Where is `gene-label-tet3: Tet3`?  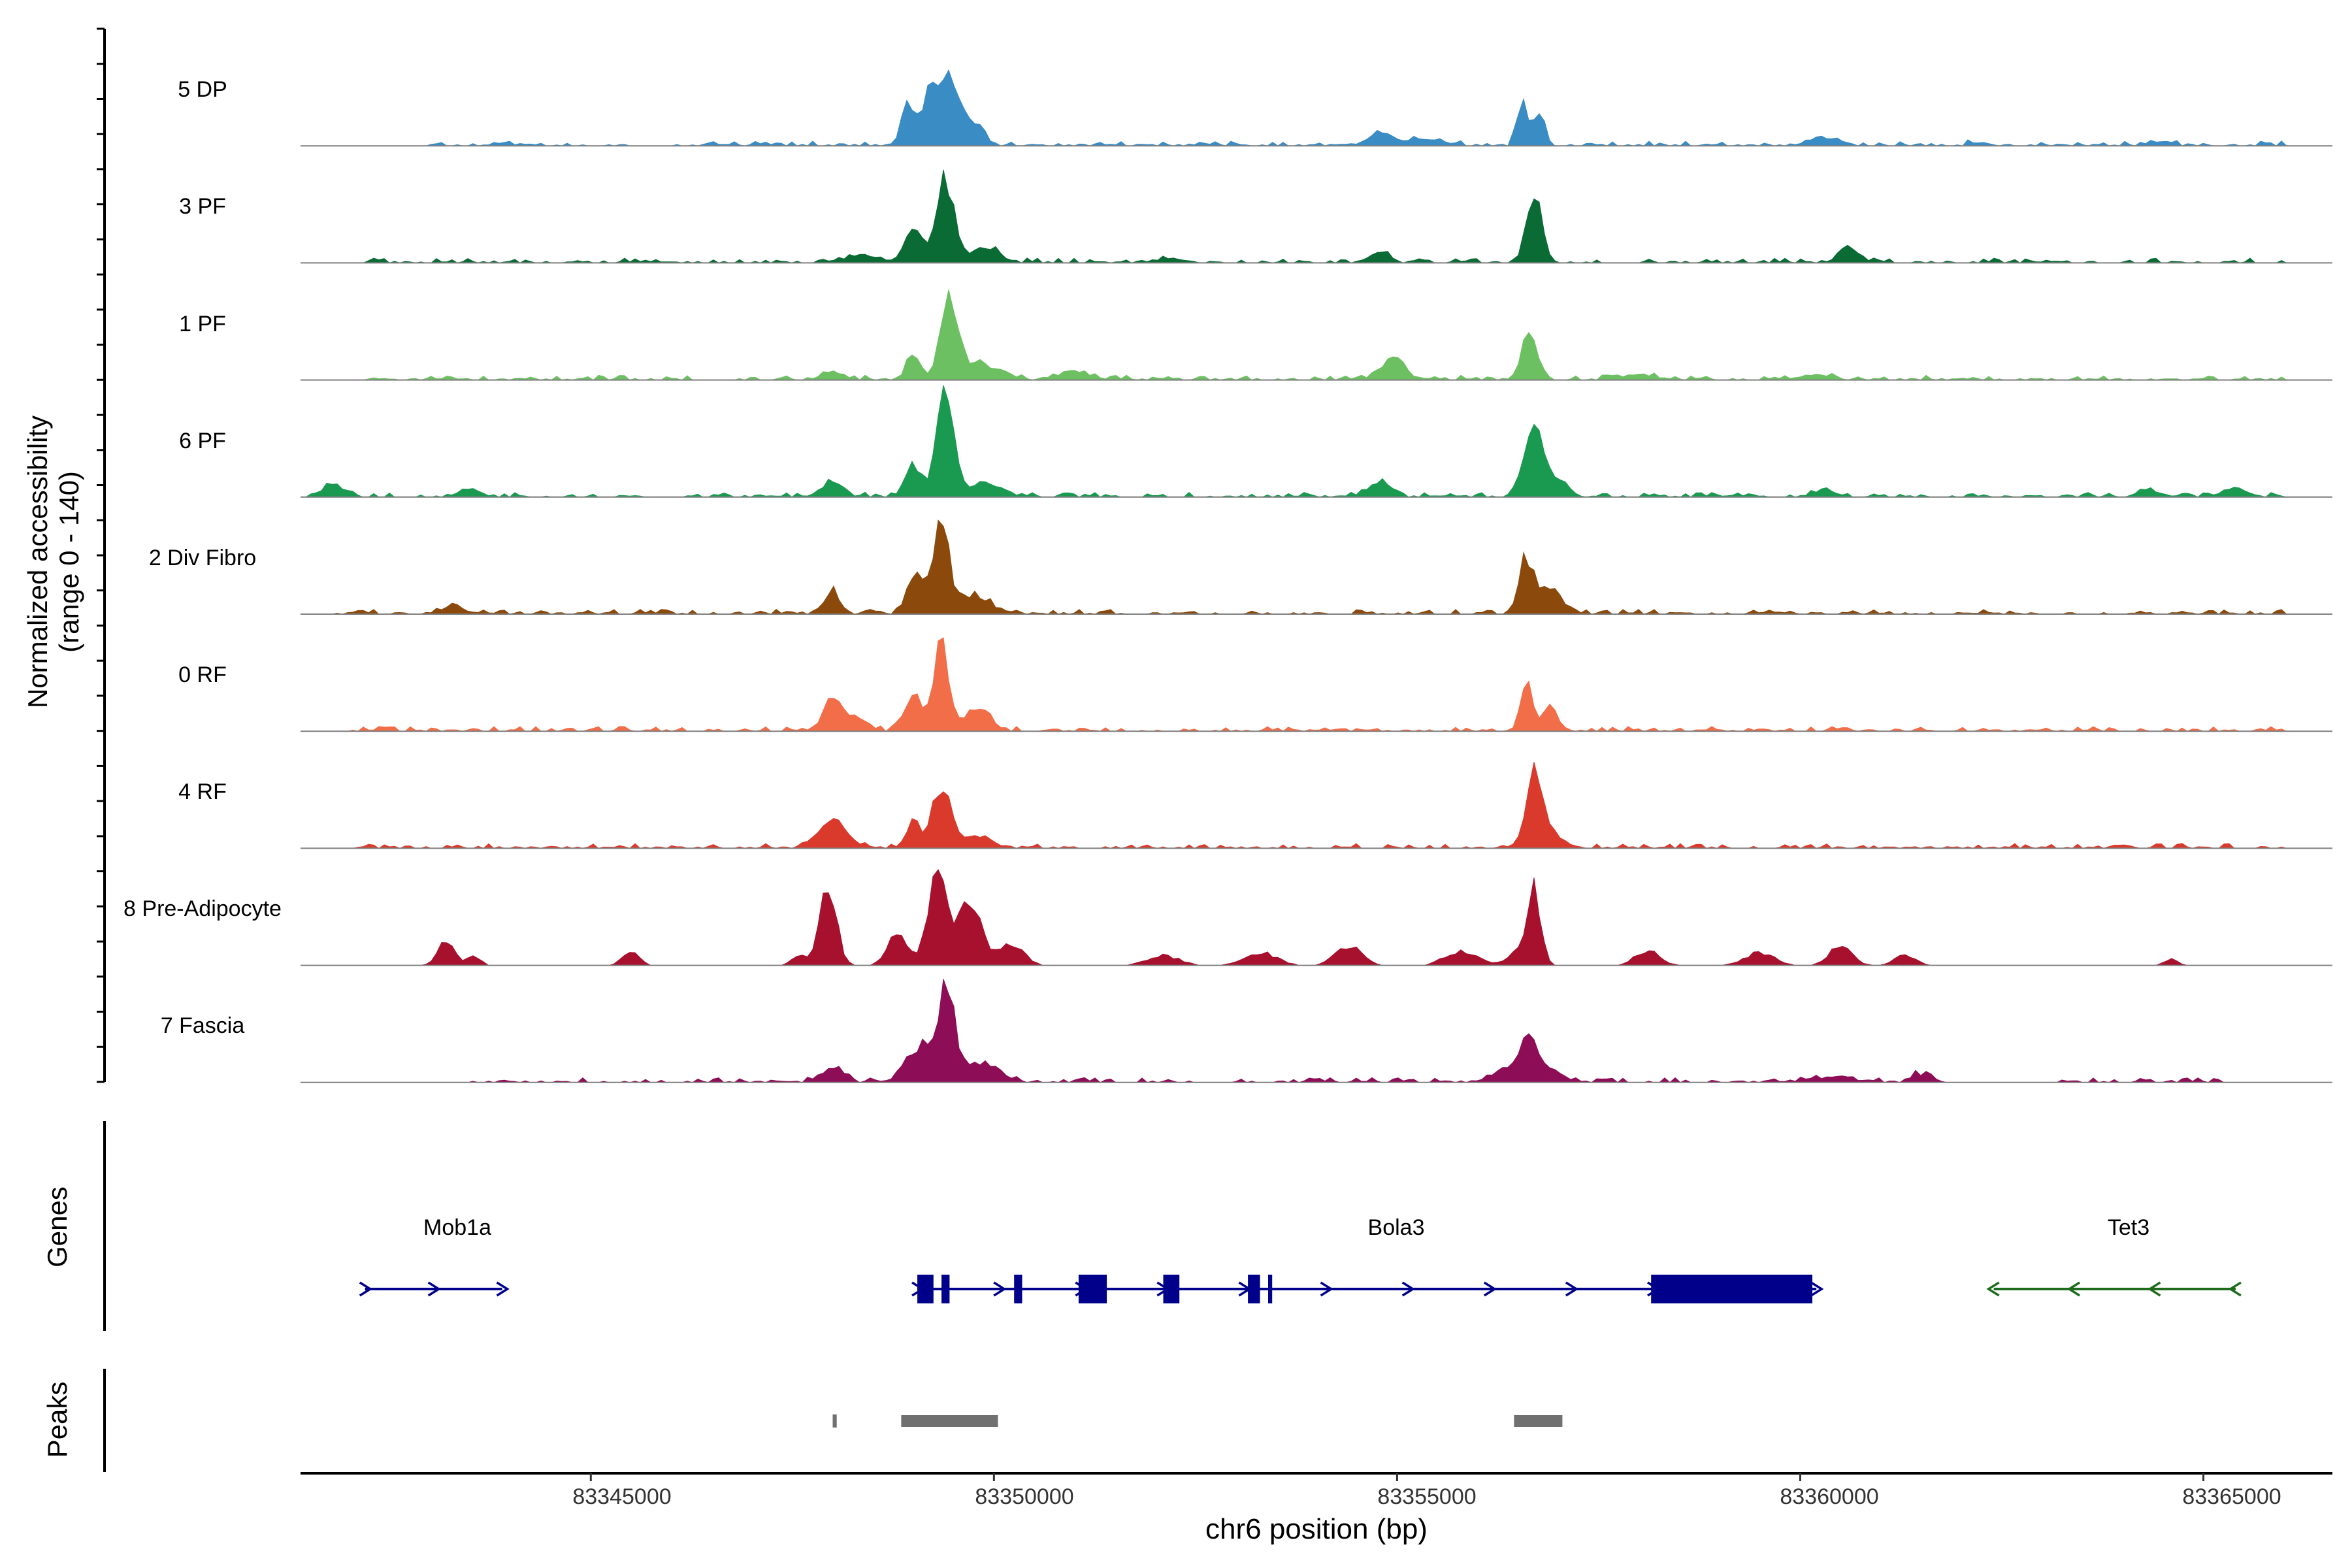
gene-label-tet3: Tet3 is located at coordinates (2128, 1227).